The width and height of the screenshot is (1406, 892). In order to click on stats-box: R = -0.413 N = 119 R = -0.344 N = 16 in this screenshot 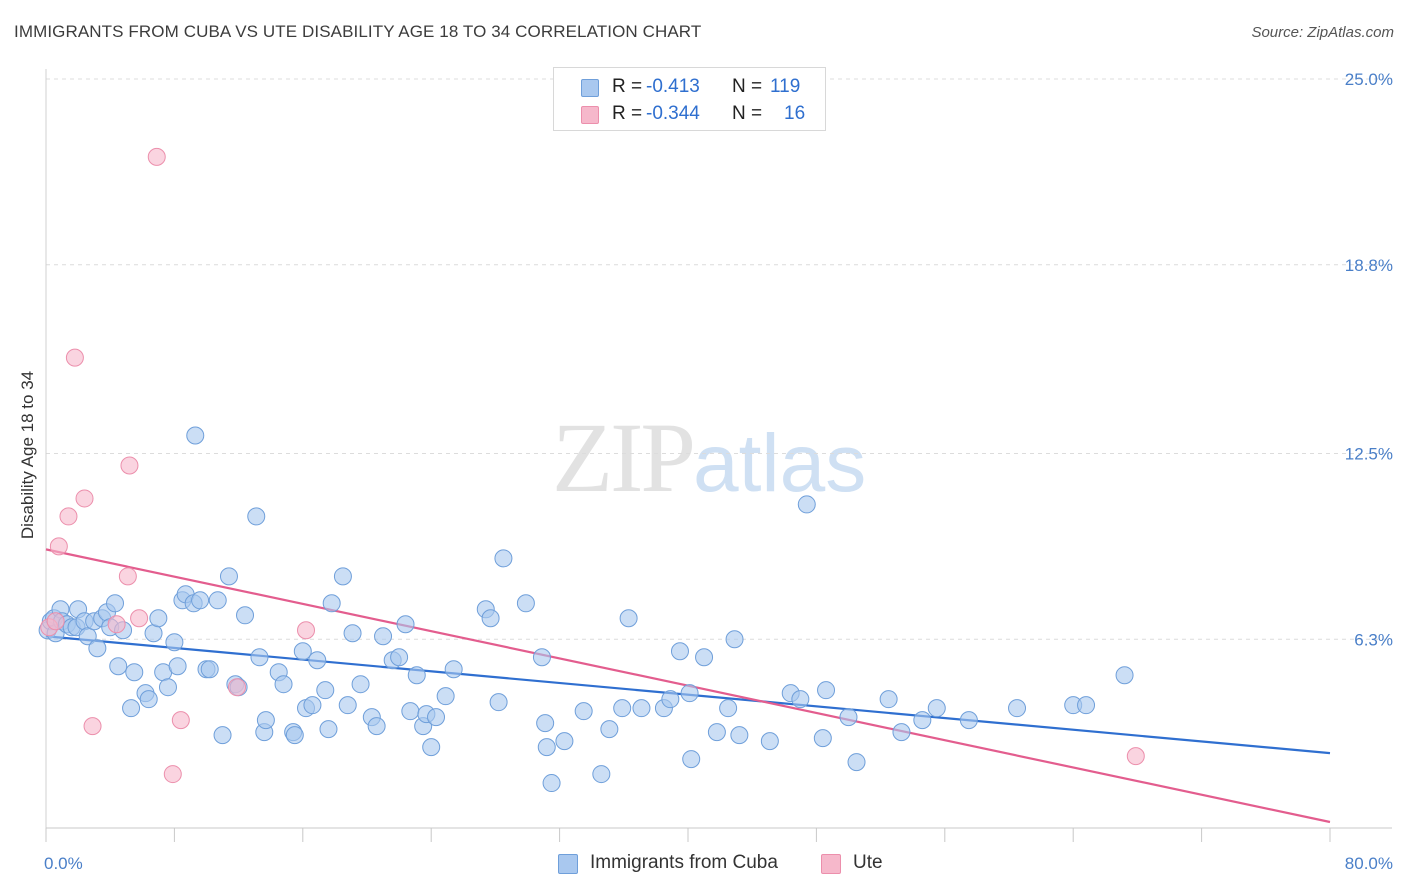, I will do `click(689, 99)`.